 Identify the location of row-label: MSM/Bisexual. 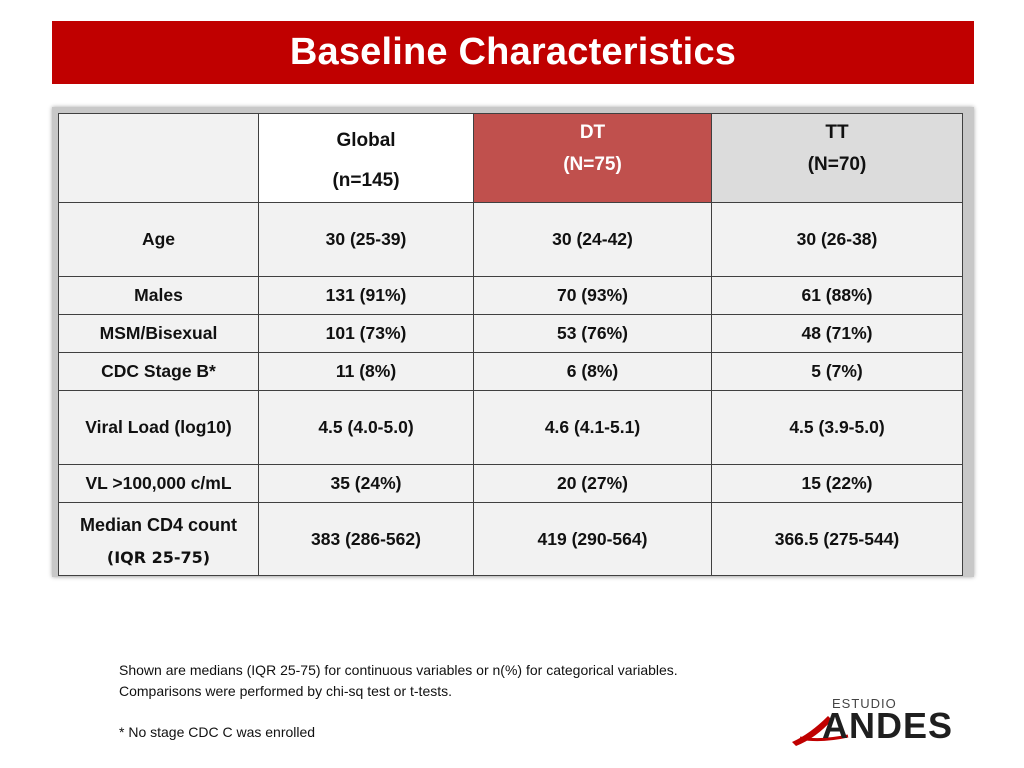
(158, 333).